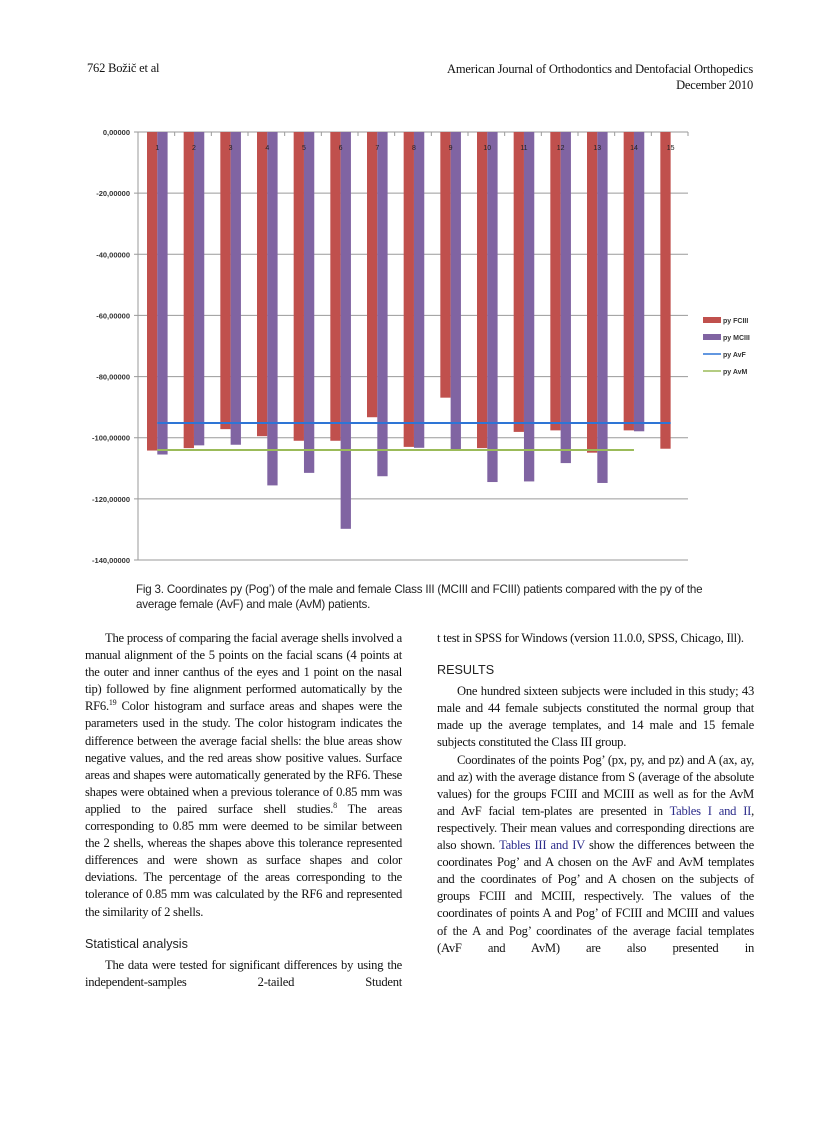  I want to click on table-reference-link: Tables I and II, so click(710, 810).